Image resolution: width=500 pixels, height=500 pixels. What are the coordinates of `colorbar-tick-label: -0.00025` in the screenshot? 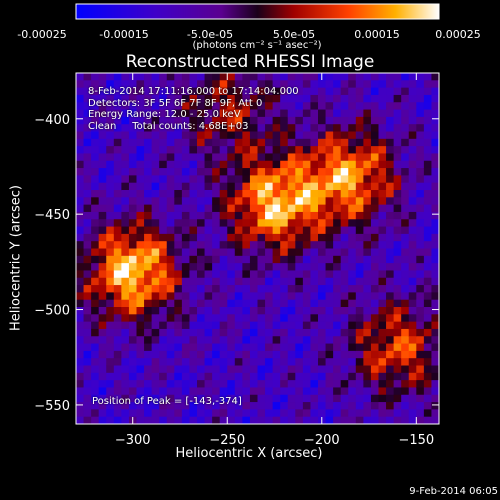 It's located at (42, 34).